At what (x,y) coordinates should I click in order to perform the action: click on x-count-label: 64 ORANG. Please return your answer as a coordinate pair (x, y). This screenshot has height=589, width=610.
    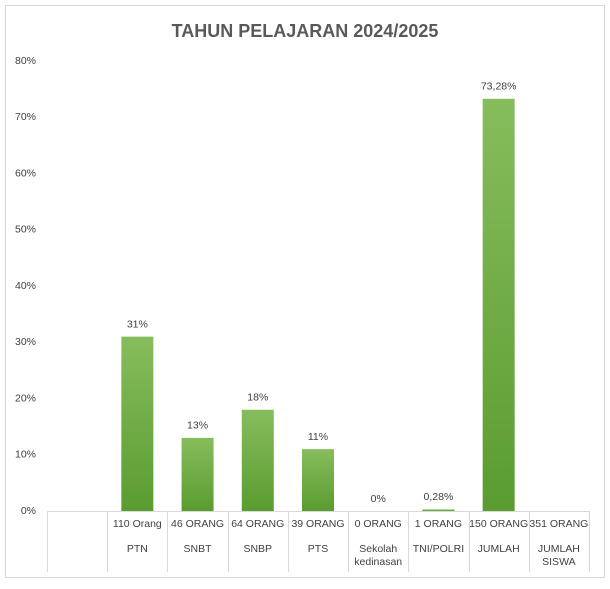
    Looking at the image, I should click on (258, 524).